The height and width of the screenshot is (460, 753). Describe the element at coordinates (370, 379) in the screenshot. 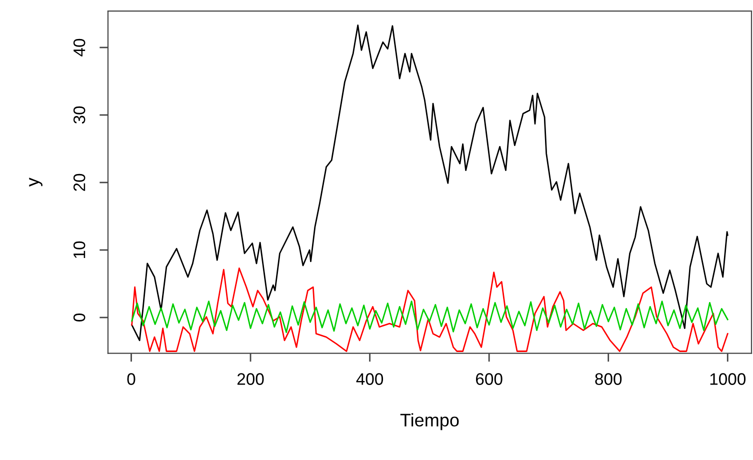

I see `x-tick-label: 400` at that location.